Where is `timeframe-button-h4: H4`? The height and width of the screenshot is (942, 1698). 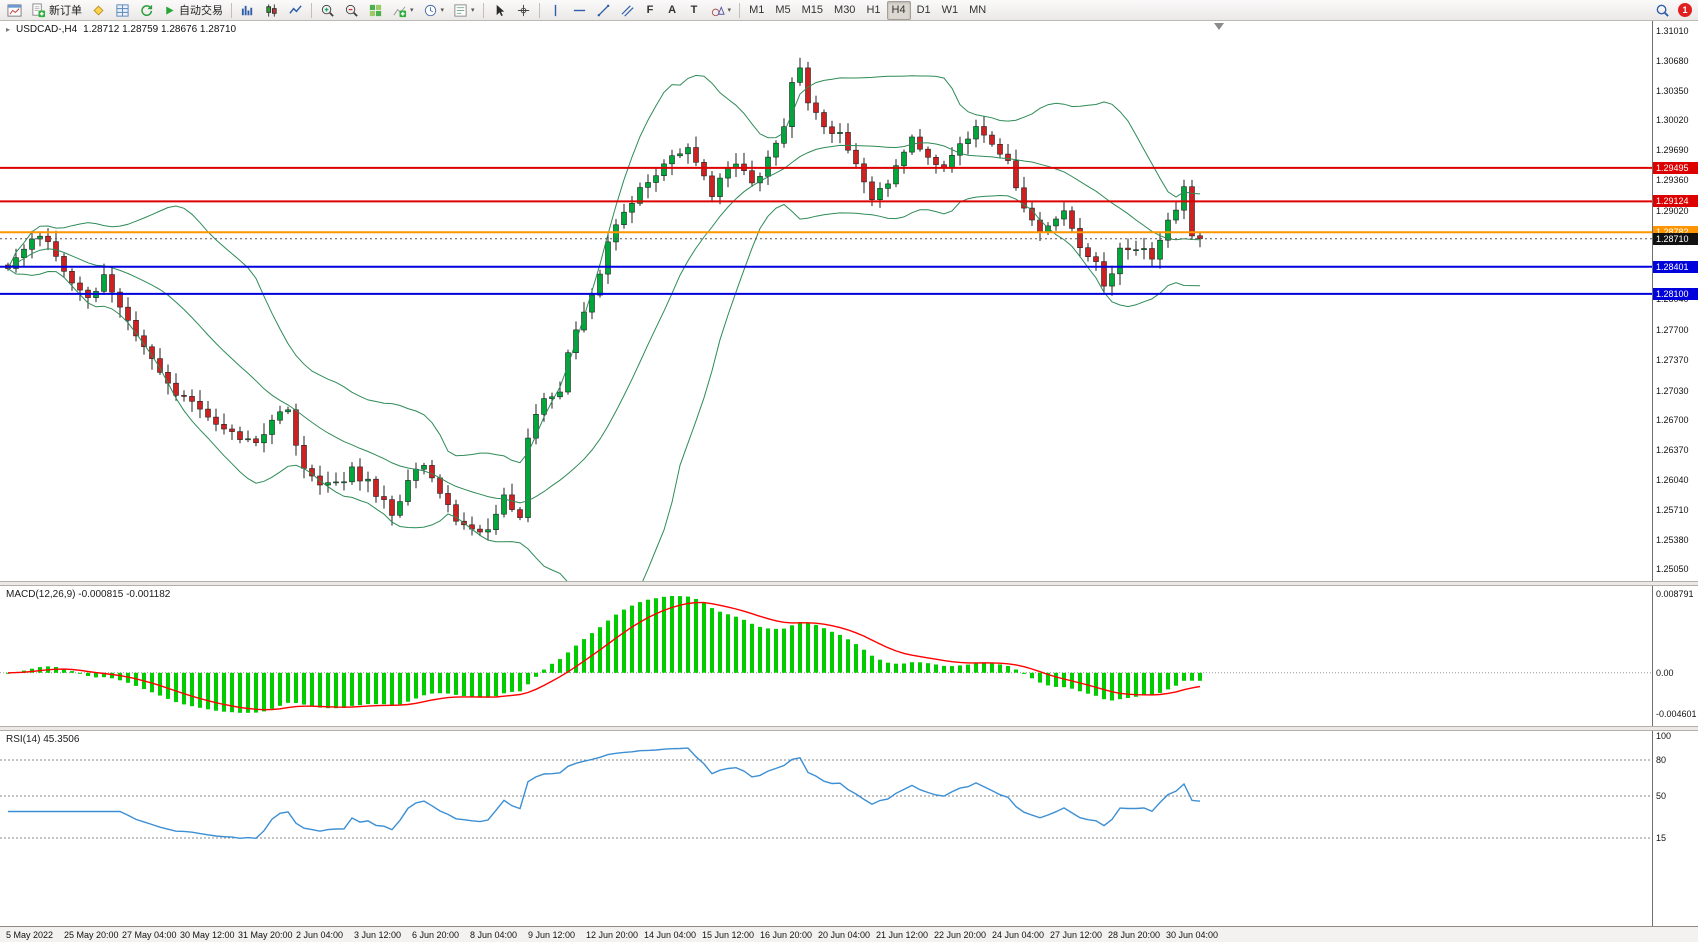 timeframe-button-h4: H4 is located at coordinates (898, 10).